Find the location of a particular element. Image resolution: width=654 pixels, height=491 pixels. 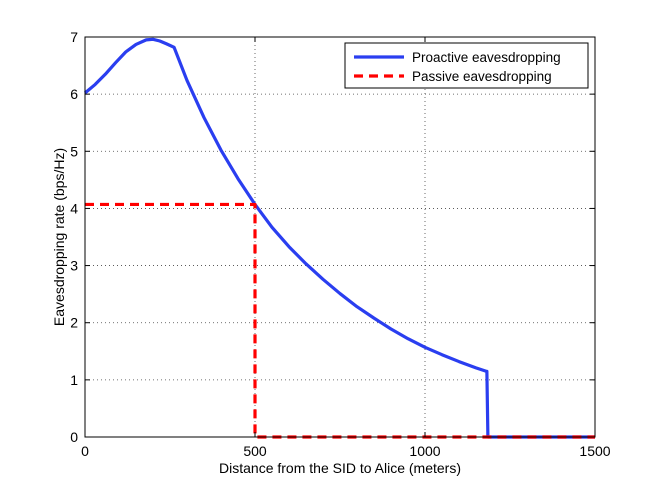

legend-label: Passive eavesdropping is located at coordinates (482, 76).